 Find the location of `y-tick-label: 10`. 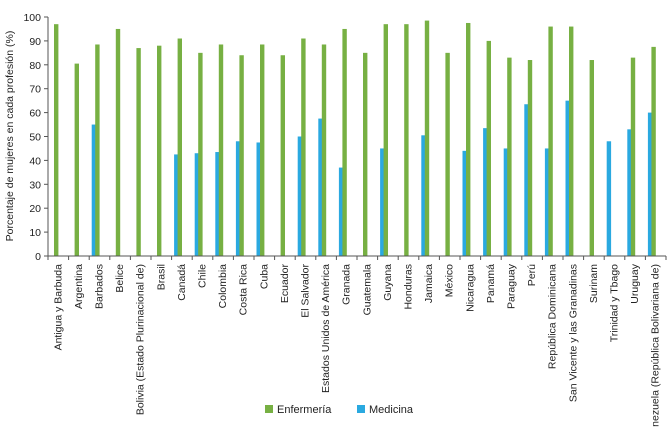

y-tick-label: 10 is located at coordinates (35, 233).